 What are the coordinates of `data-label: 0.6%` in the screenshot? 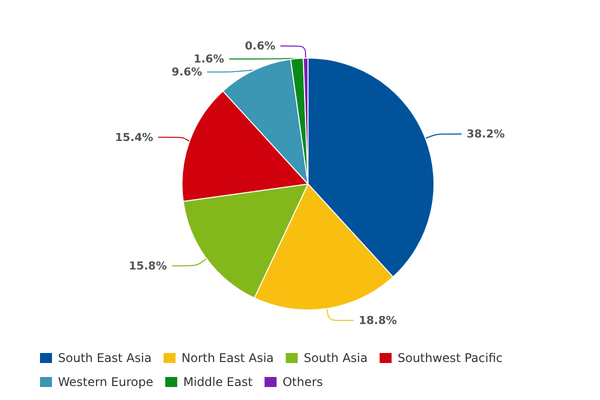 It's located at (260, 46).